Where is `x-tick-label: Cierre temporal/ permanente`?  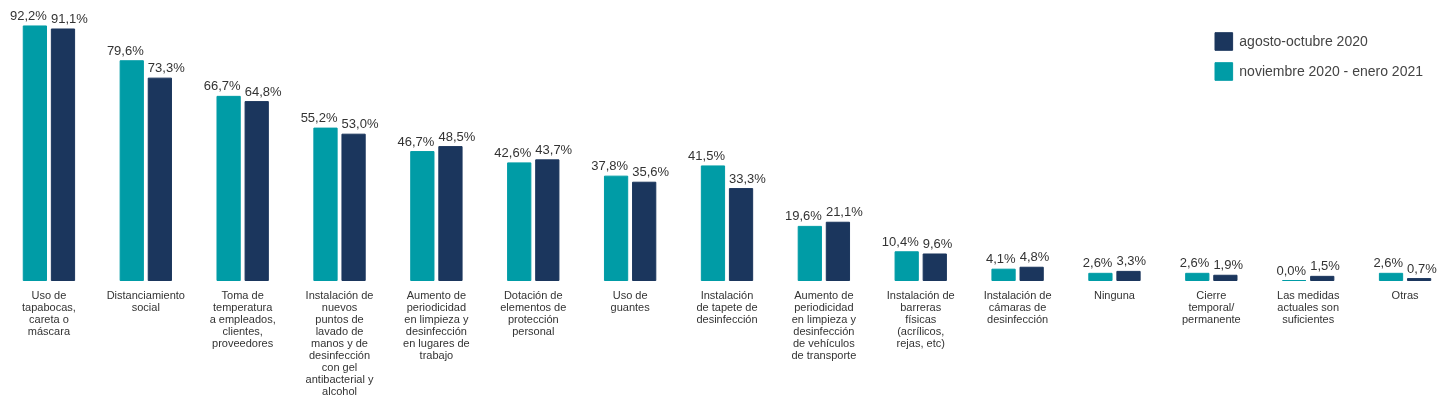 x-tick-label: Cierre temporal/ permanente is located at coordinates (1211, 306).